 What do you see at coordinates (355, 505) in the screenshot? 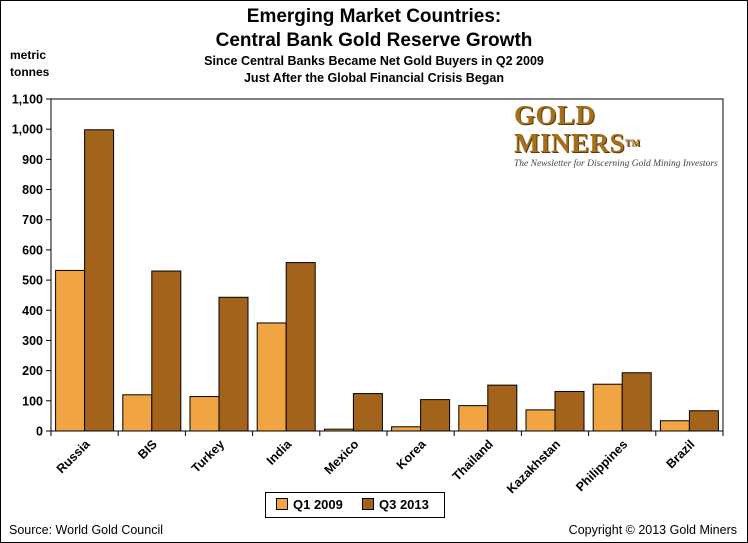
I see `legend: Q1 2009 Q3 2013` at bounding box center [355, 505].